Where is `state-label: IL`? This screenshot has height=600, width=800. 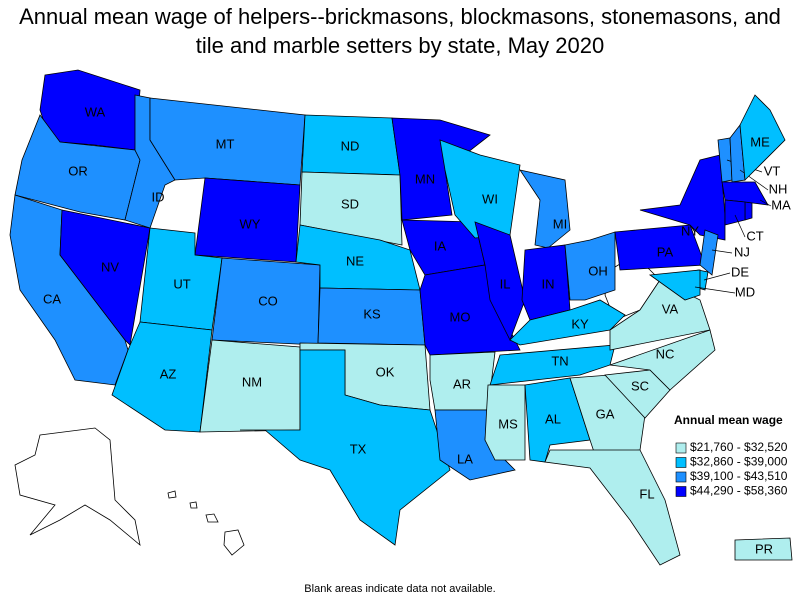 state-label: IL is located at coordinates (505, 283).